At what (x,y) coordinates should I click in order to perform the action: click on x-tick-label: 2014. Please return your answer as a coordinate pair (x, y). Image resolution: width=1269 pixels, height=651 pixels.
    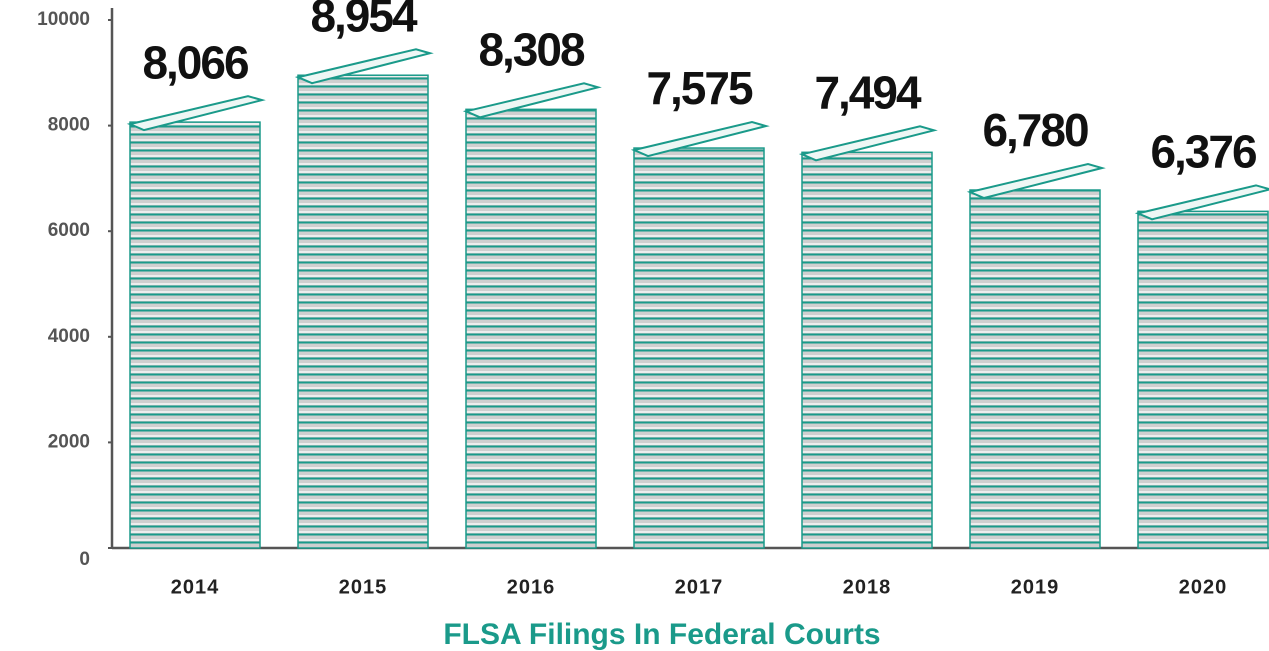
    Looking at the image, I should click on (195, 587).